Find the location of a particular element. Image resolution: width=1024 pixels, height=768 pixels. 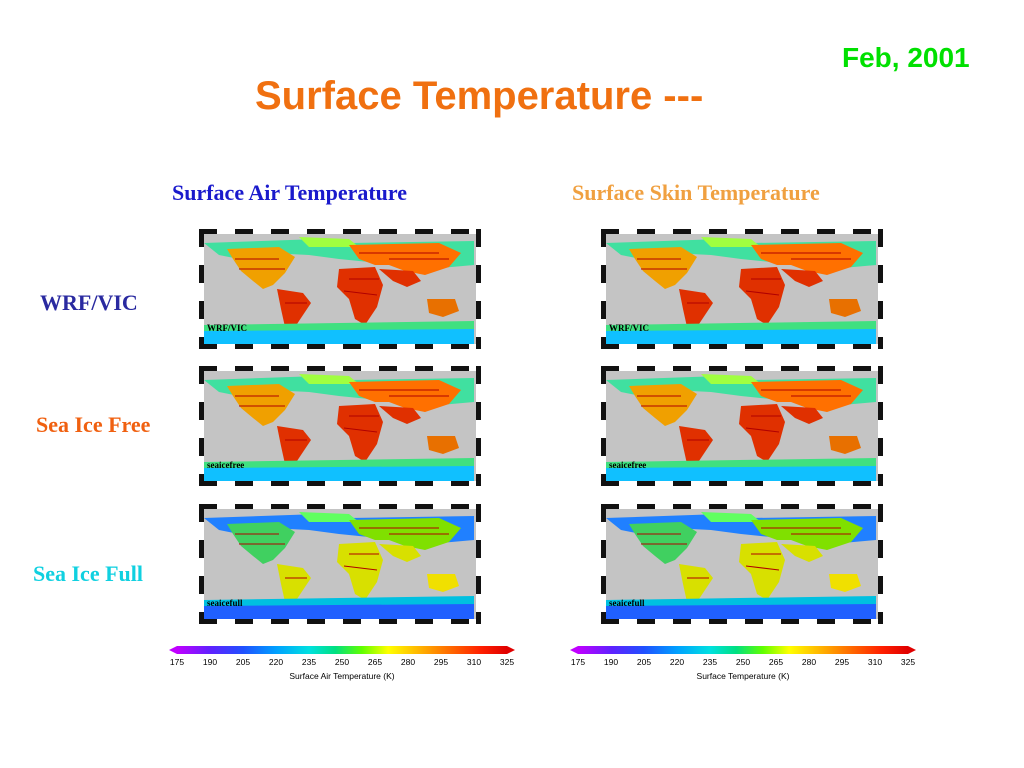

map-air-seaicefull: seaicefull is located at coordinates (340, 564).